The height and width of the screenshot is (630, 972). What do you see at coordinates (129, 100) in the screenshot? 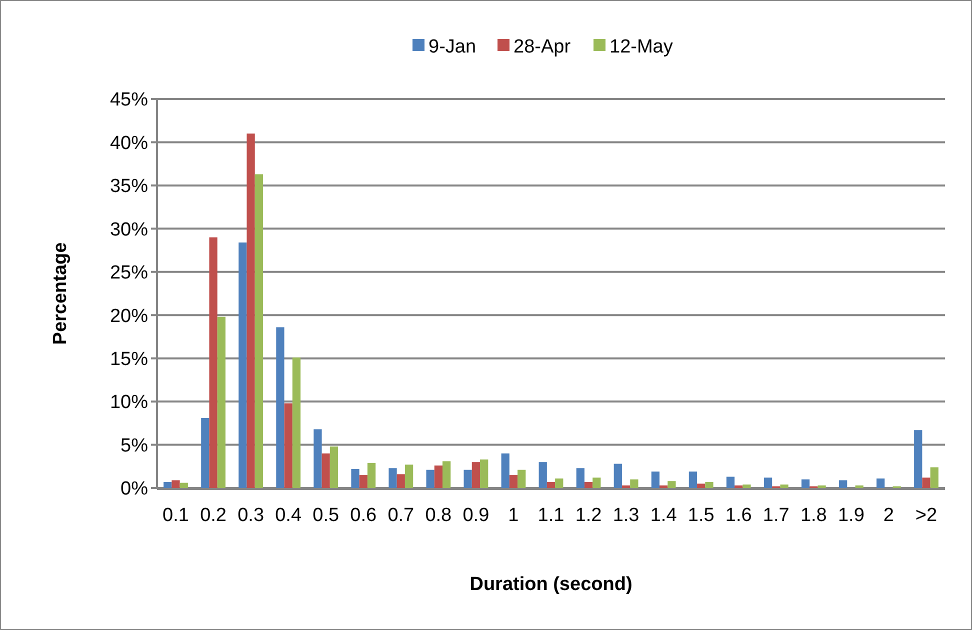
I see `y-tick-label: 45%` at bounding box center [129, 100].